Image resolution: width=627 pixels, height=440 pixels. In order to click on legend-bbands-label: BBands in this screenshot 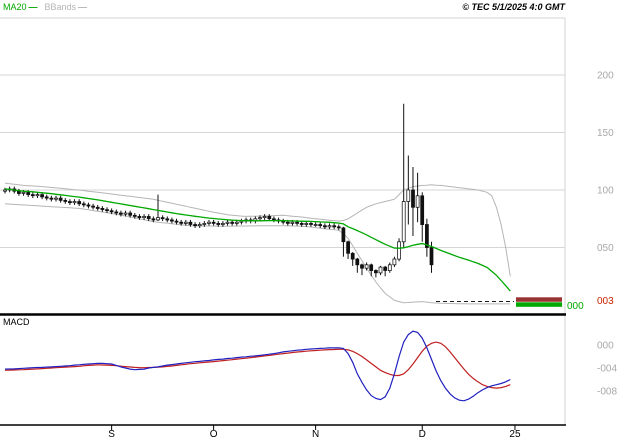, I will do `click(60, 7)`.